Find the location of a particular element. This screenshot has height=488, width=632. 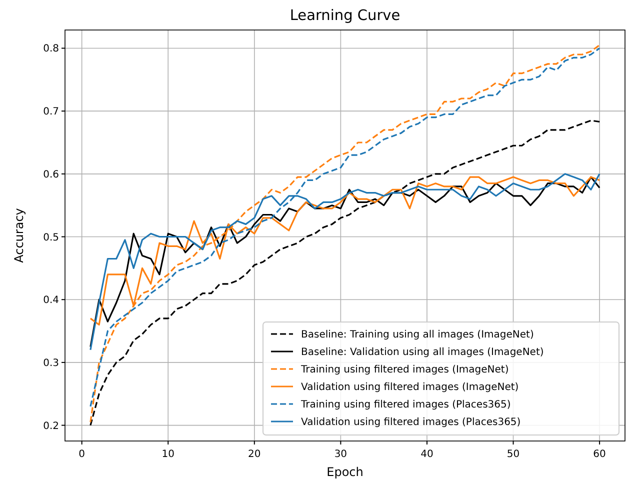

y-tick-label: 0.8 is located at coordinates (51, 49).